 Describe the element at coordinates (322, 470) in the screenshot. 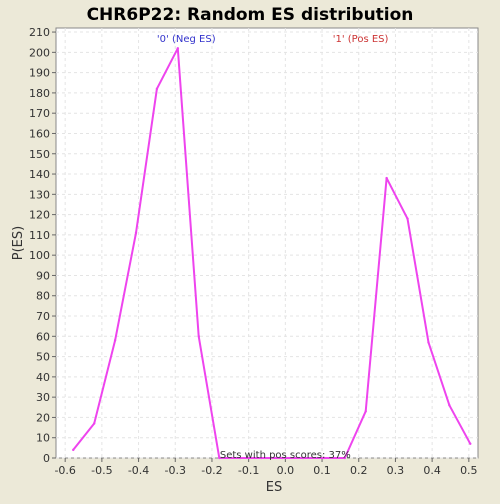

I see `x-tick-label: 0.1` at that location.